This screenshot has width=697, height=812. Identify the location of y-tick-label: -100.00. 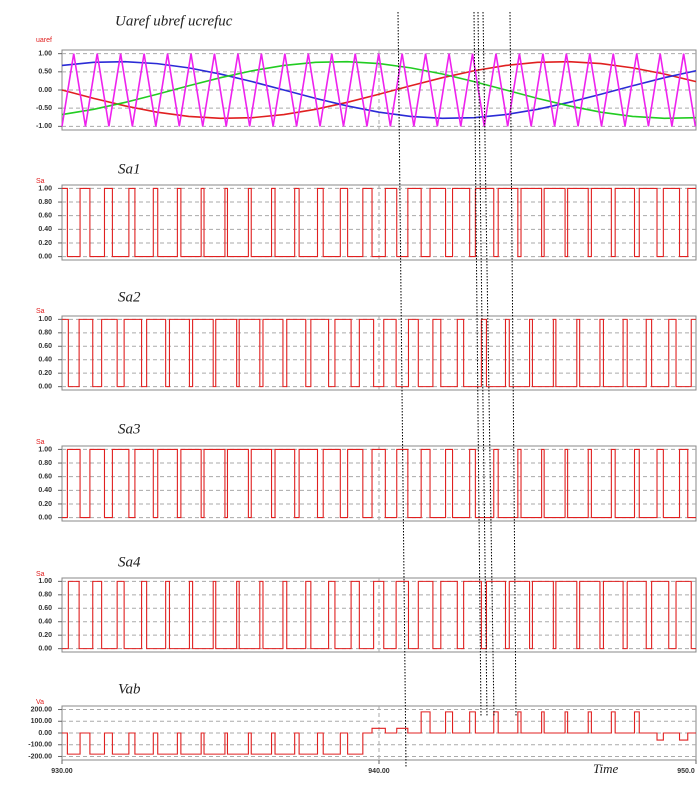
(40, 745).